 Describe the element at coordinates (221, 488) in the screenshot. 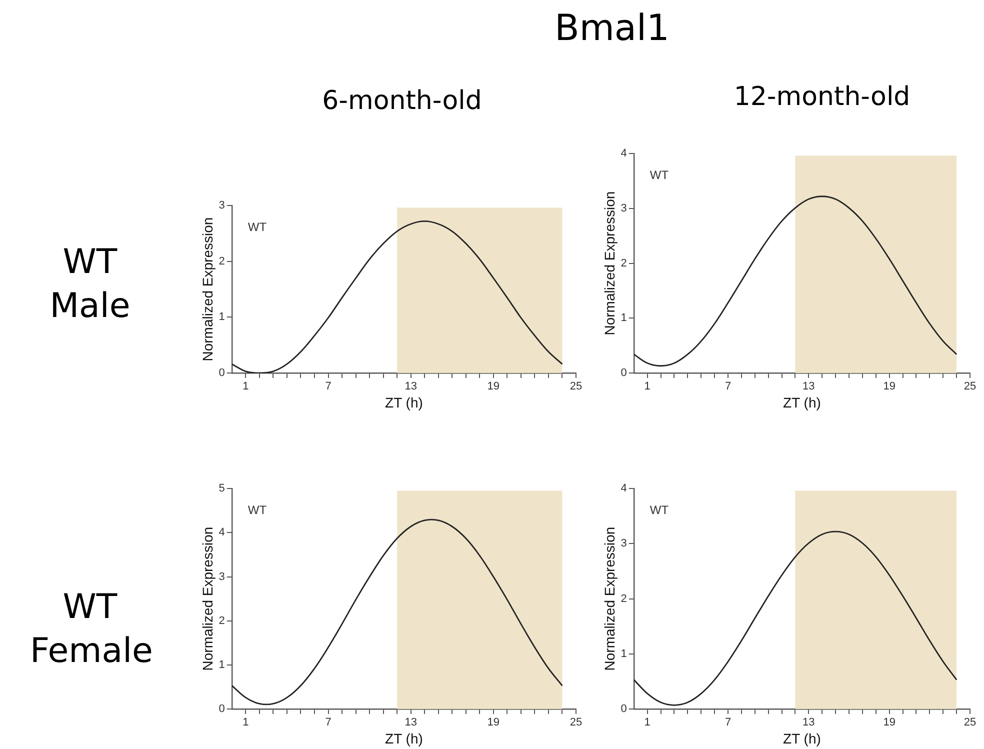

I see `y-tick-label: 5` at that location.